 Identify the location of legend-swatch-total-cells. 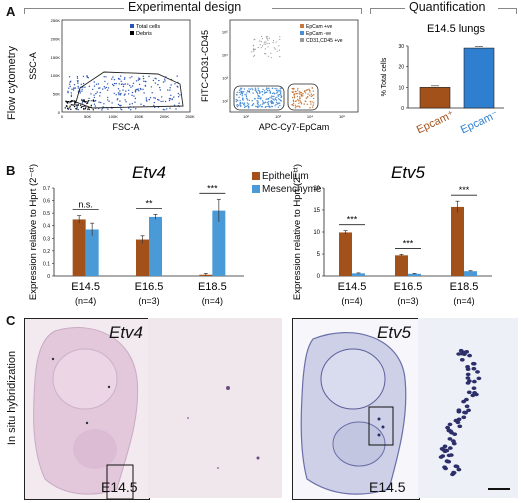
(132, 26).